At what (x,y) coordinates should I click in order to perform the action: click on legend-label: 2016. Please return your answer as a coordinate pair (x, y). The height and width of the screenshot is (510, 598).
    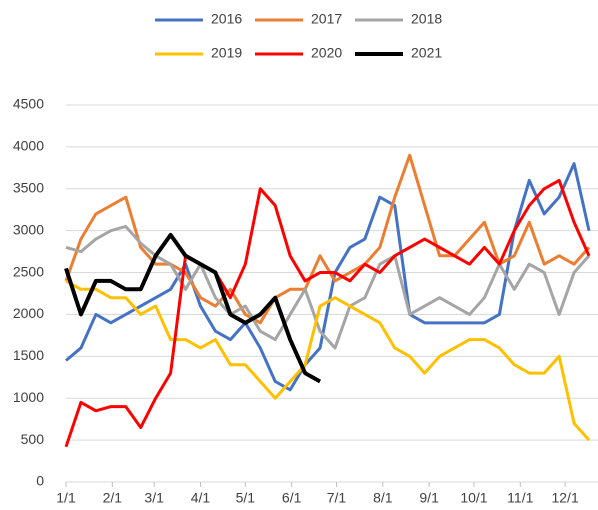
    Looking at the image, I should click on (226, 19).